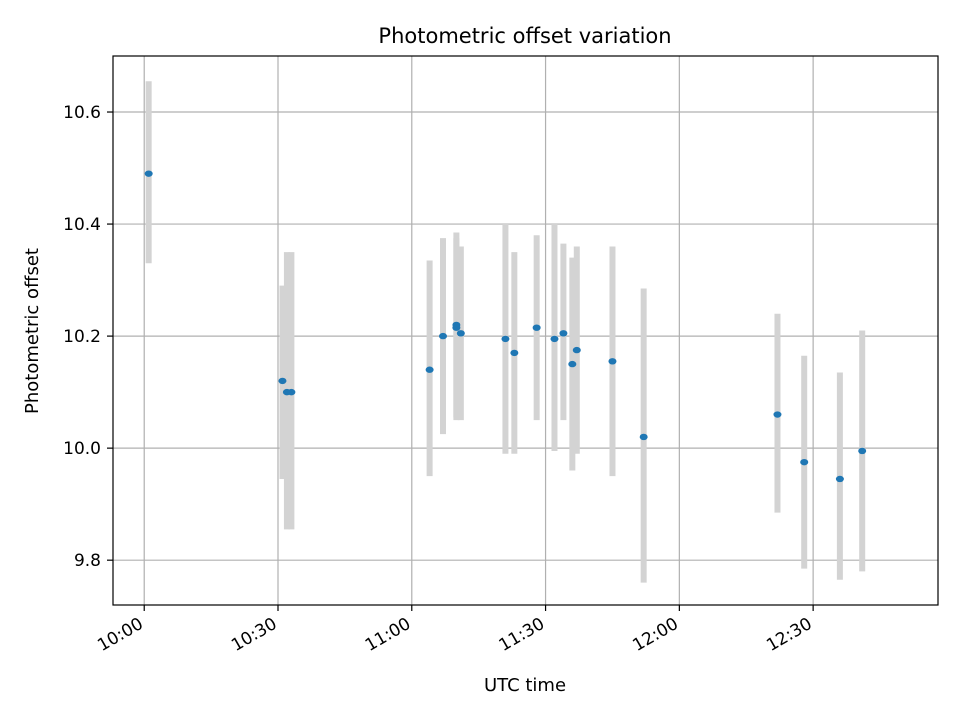 Image resolution: width=960 pixels, height=720 pixels. I want to click on y-axis-title: Photometric offset, so click(32, 331).